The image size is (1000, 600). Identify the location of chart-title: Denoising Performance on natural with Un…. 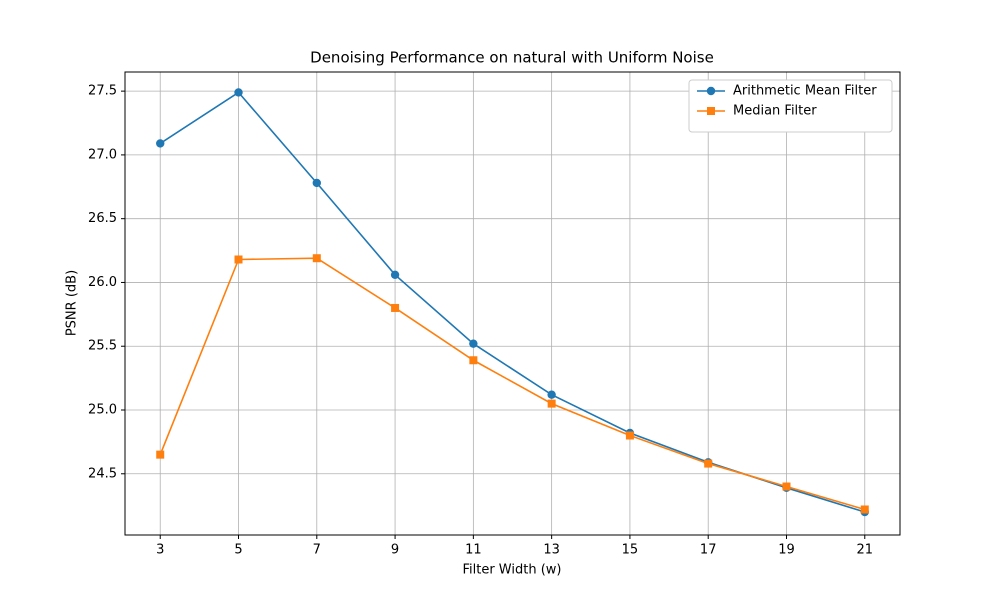
(512, 58).